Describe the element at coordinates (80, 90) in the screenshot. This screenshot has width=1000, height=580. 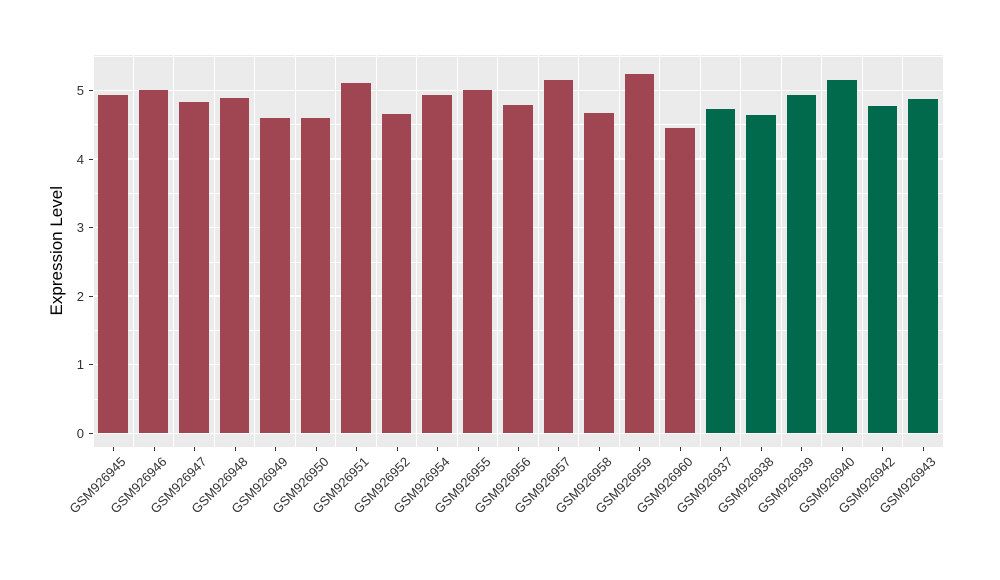
I see `y-tick-label: 5` at that location.